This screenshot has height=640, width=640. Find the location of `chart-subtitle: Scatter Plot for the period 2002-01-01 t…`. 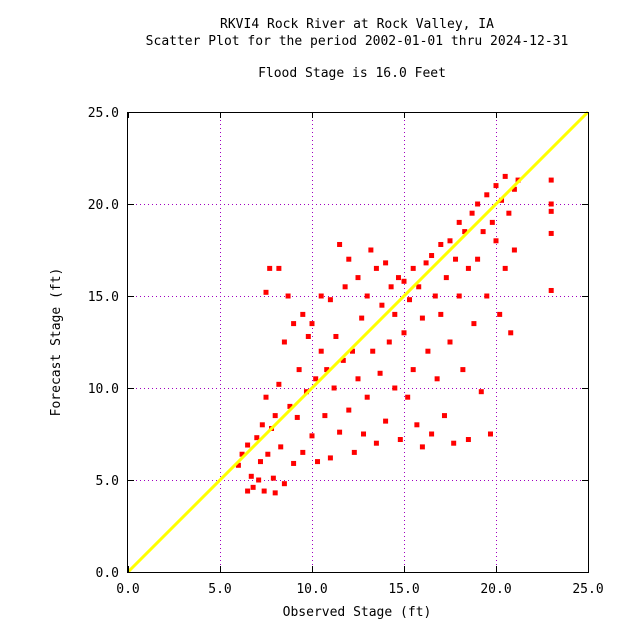

chart-subtitle: Scatter Plot for the period 2002-01-01 t… is located at coordinates (357, 41).